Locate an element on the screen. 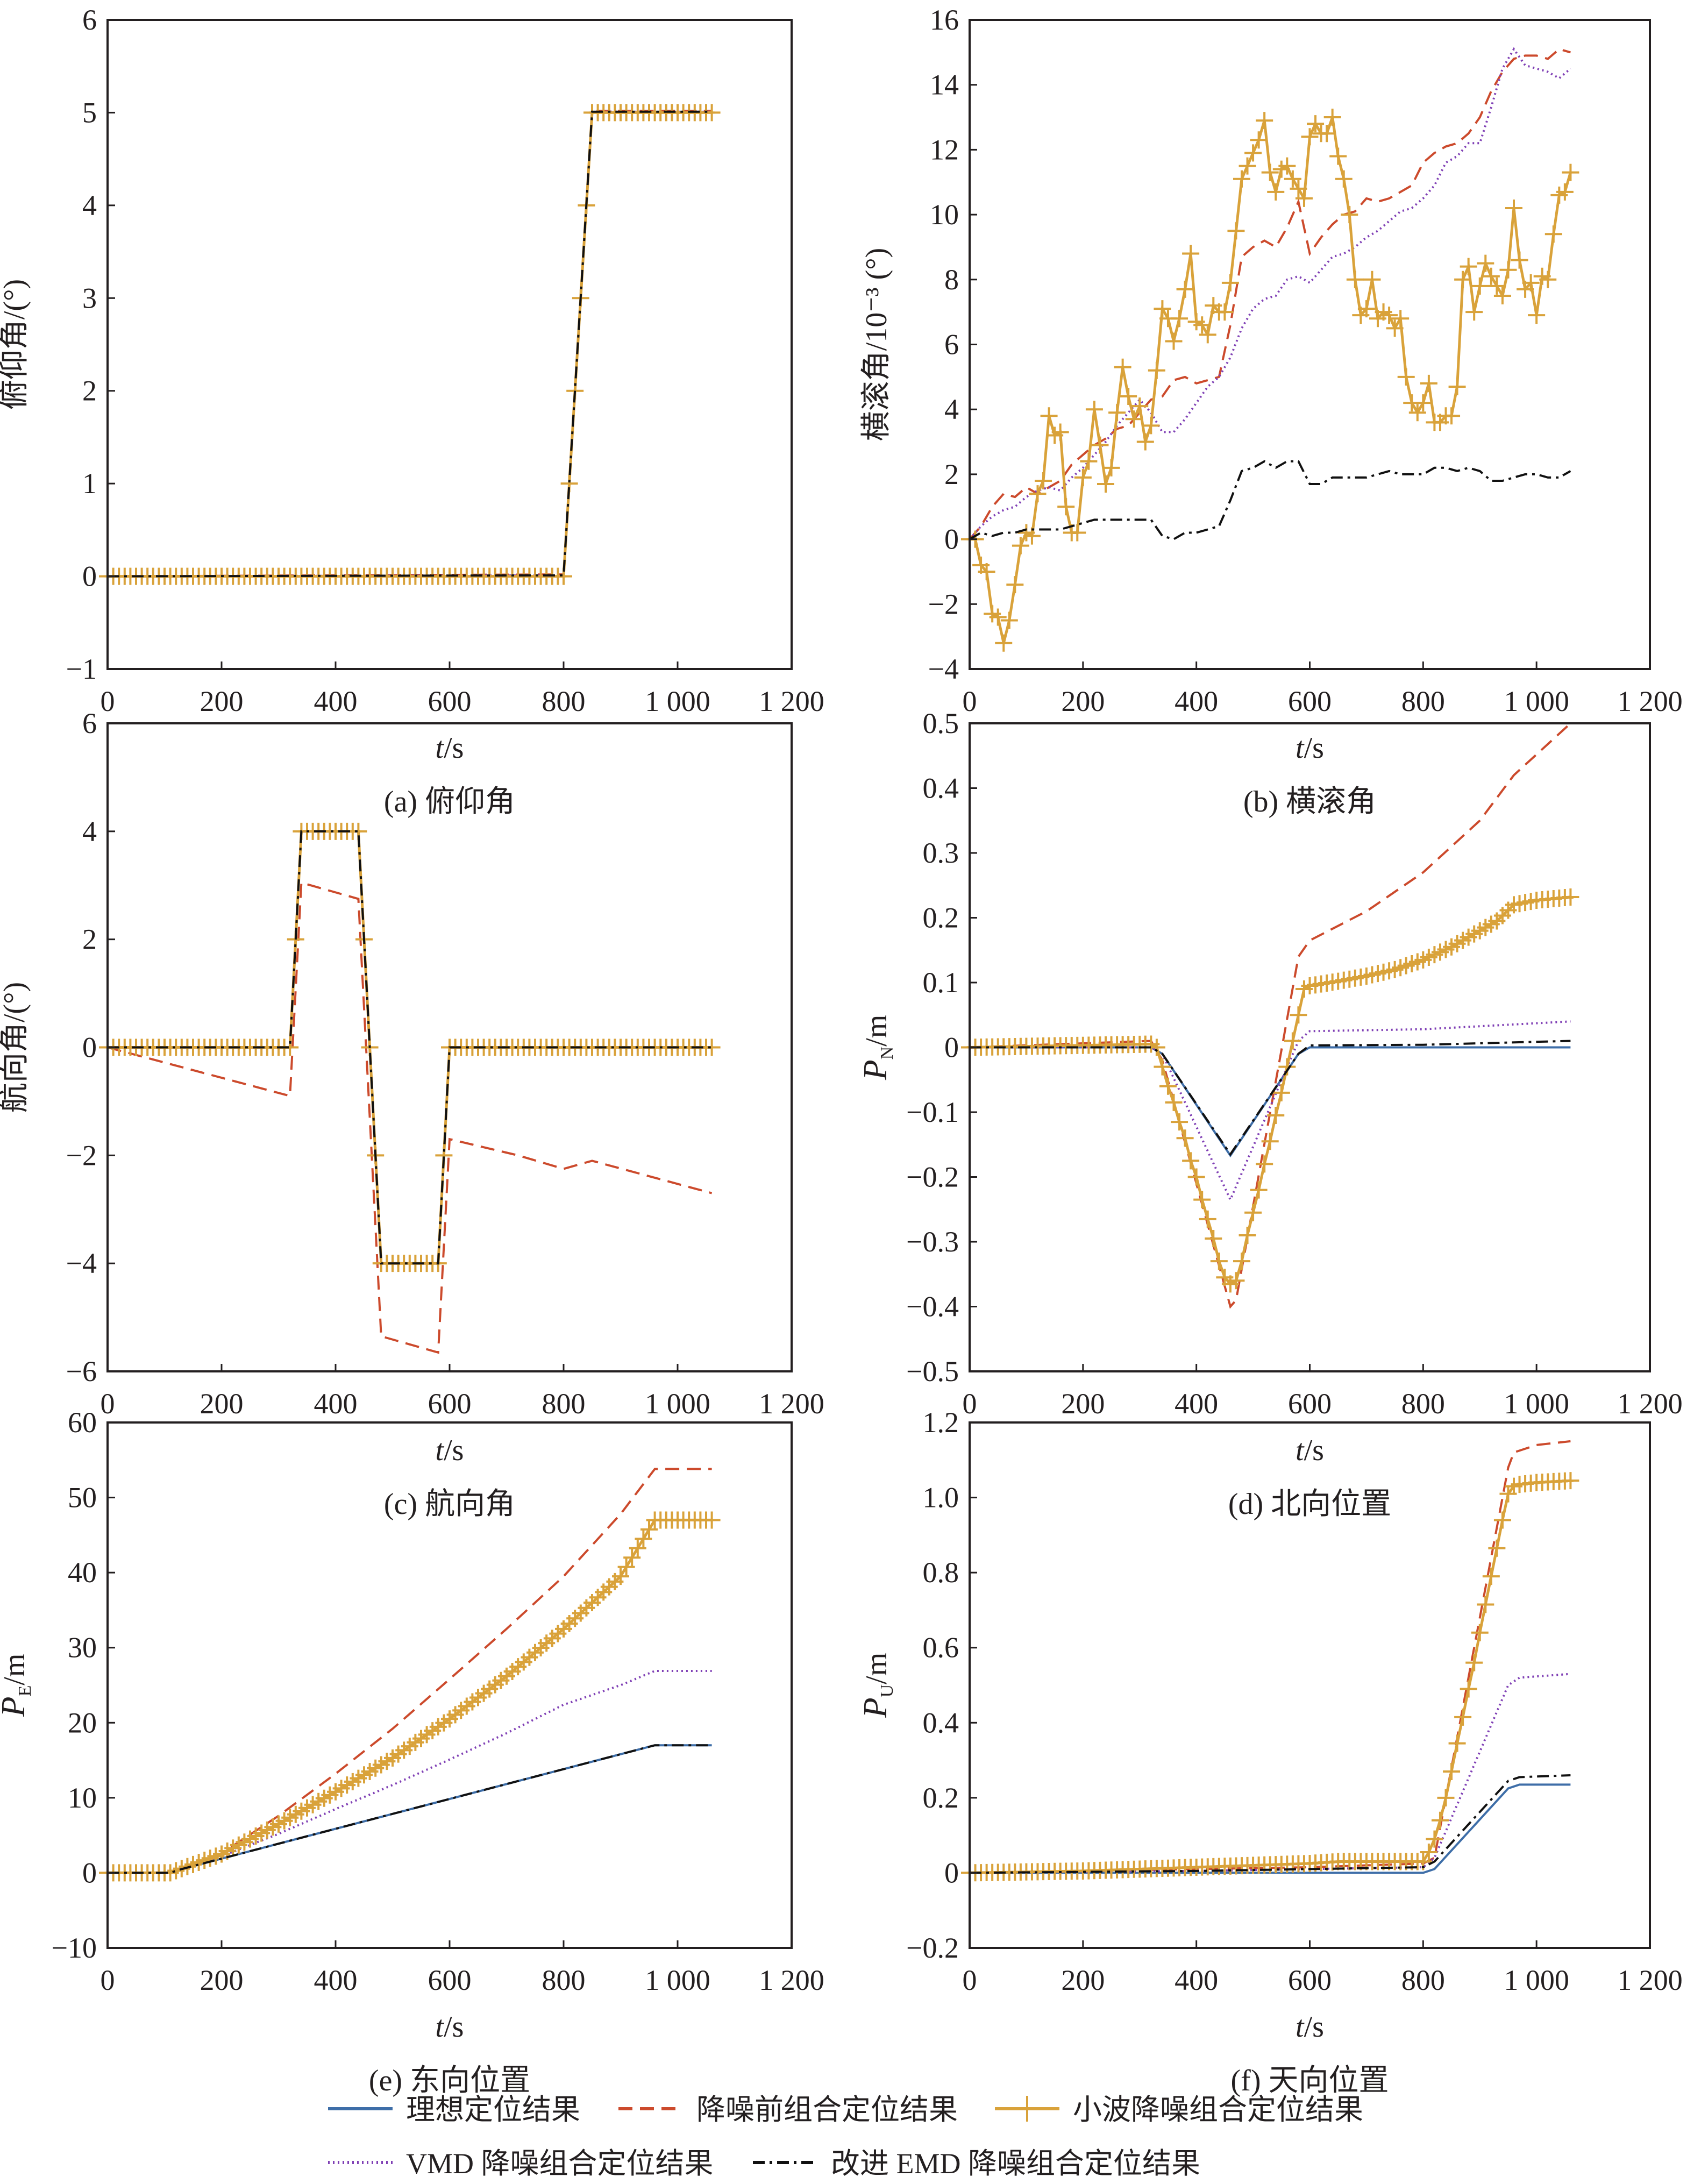 The height and width of the screenshot is (2184, 1694). y-tick-label: 20 is located at coordinates (82, 1722).